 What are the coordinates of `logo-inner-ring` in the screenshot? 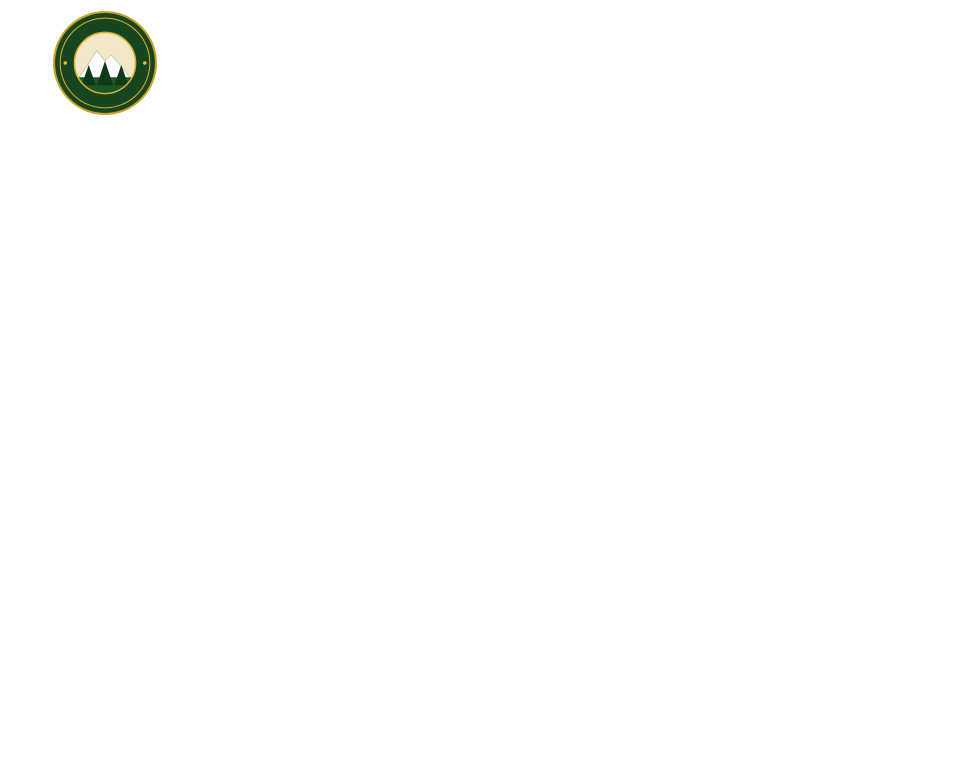 It's located at (105, 63).